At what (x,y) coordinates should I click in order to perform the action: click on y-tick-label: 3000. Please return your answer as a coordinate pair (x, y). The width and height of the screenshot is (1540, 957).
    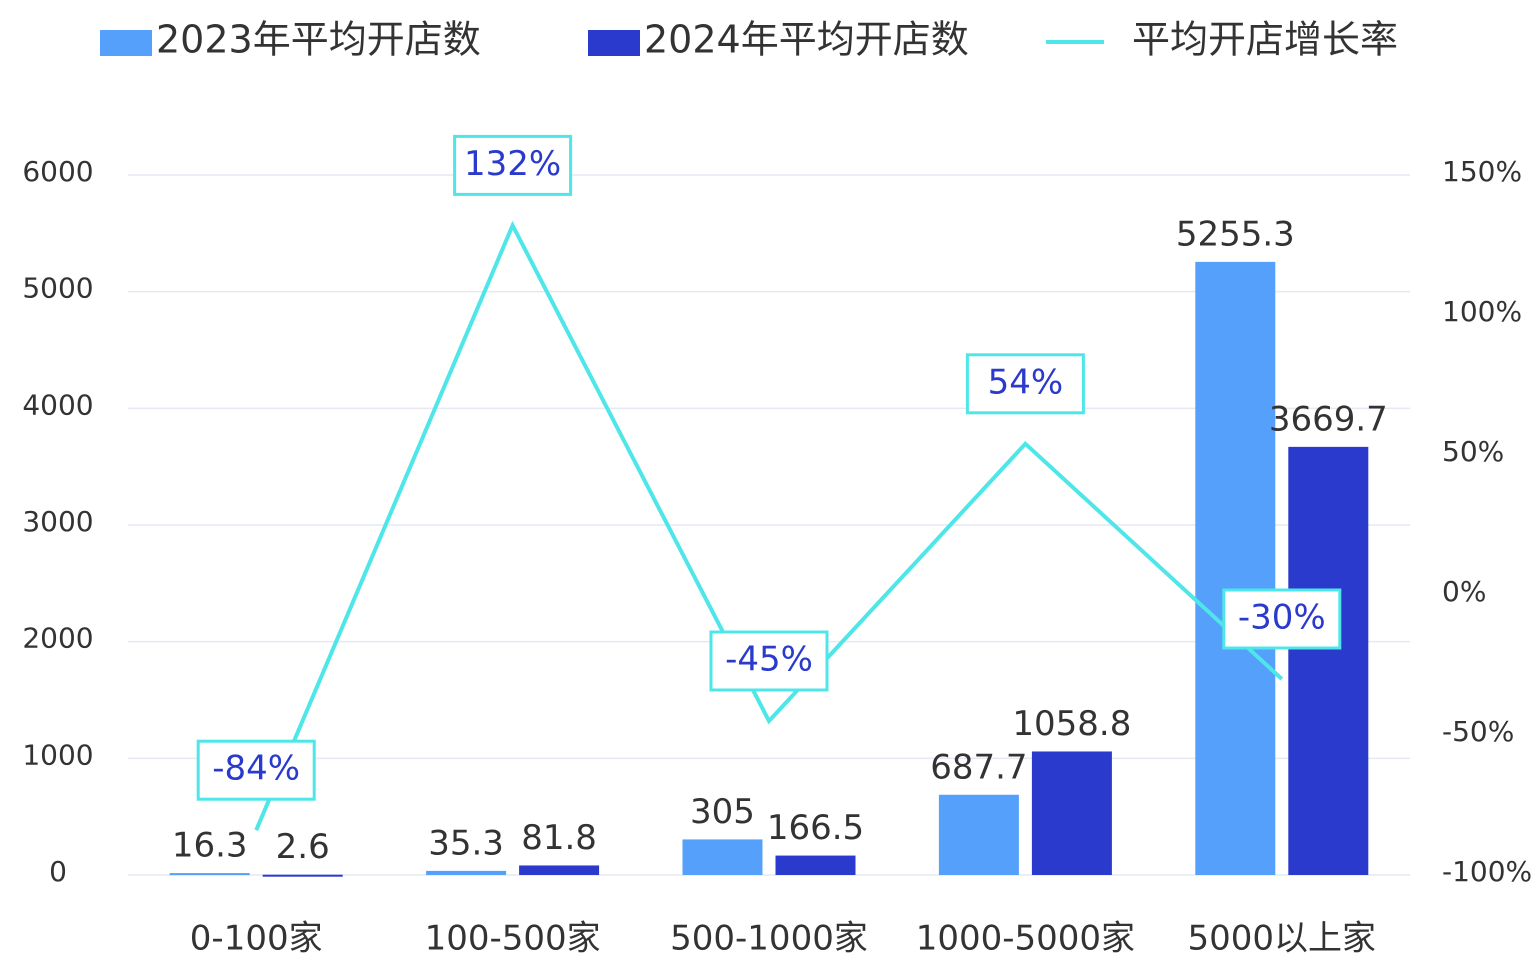
    Looking at the image, I should click on (57, 521).